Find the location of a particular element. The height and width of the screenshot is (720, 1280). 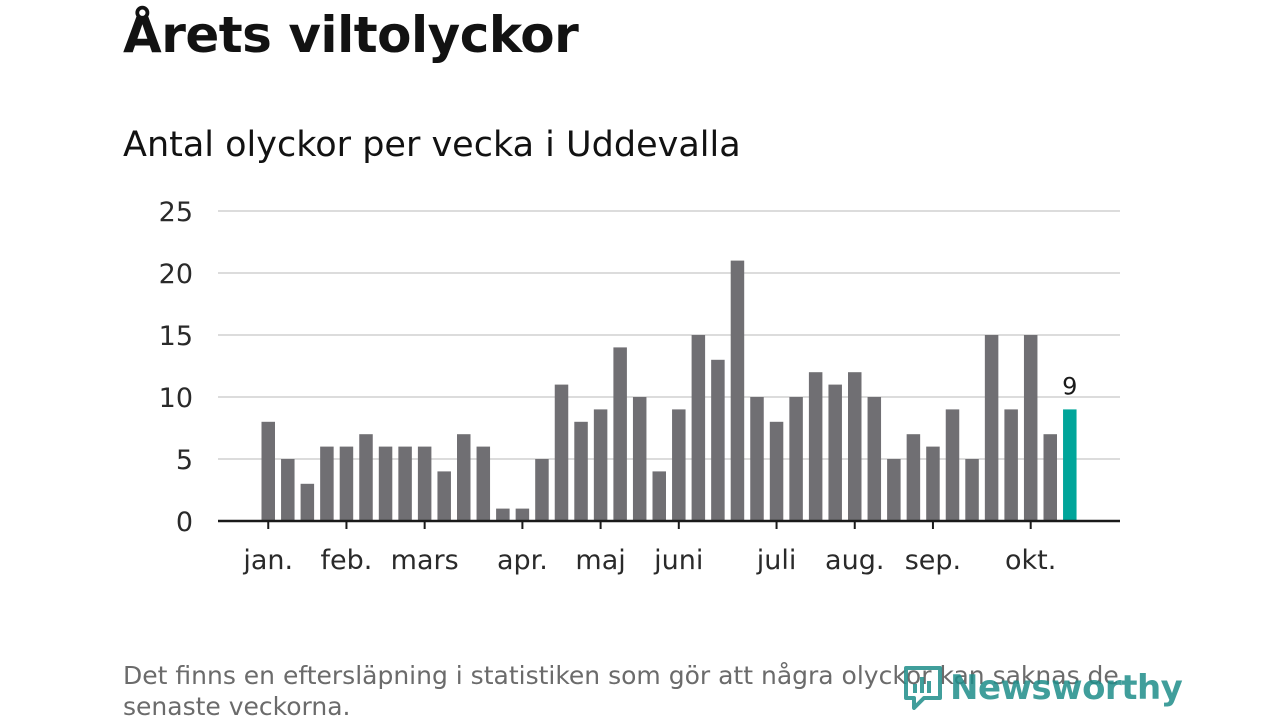

chart-subtitle: Antal olyckor per vecka i Uddevalla is located at coordinates (432, 145).